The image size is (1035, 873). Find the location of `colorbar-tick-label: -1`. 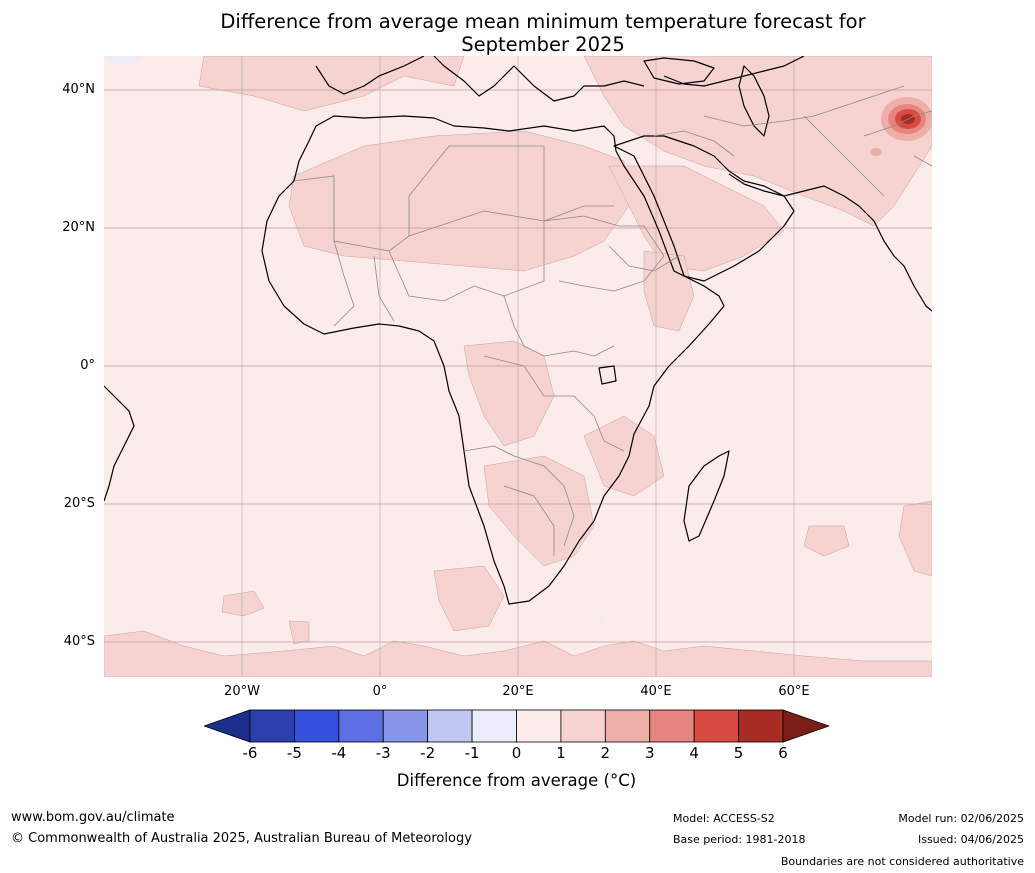

colorbar-tick-label: -1 is located at coordinates (472, 753).